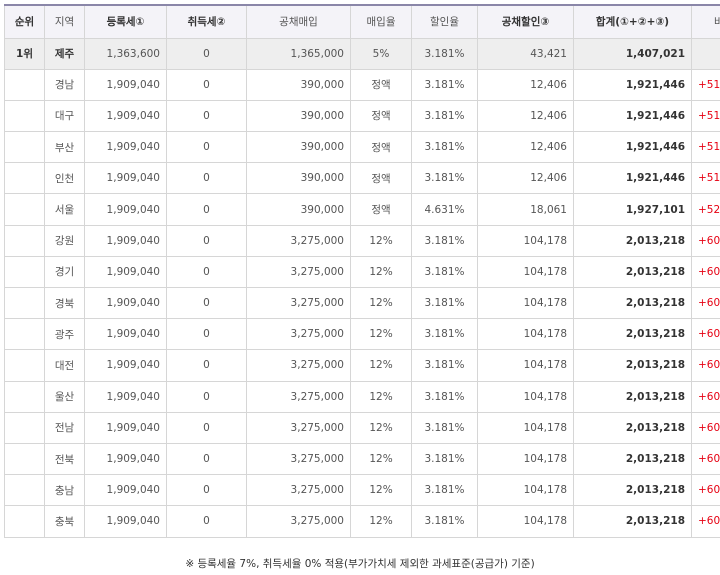 The image size is (720, 575). What do you see at coordinates (64, 459) in the screenshot?
I see `cell-region: 전북` at bounding box center [64, 459].